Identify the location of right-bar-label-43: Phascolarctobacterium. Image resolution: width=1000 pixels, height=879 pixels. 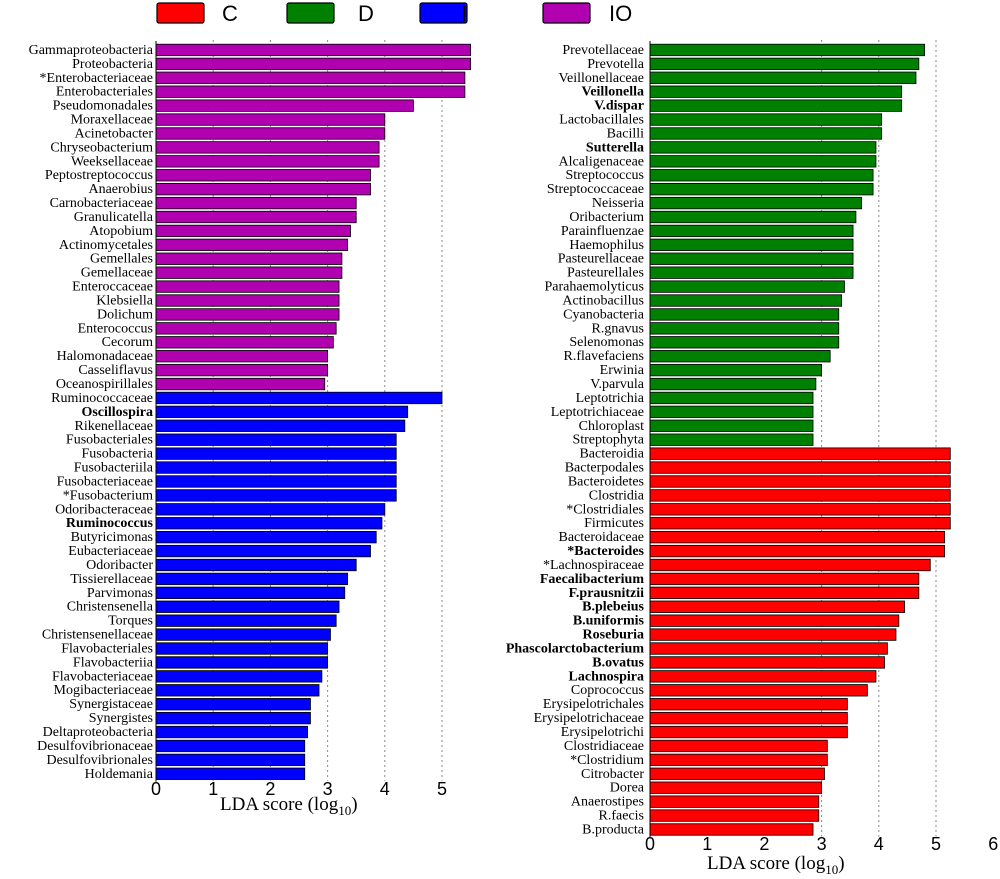
(575, 648).